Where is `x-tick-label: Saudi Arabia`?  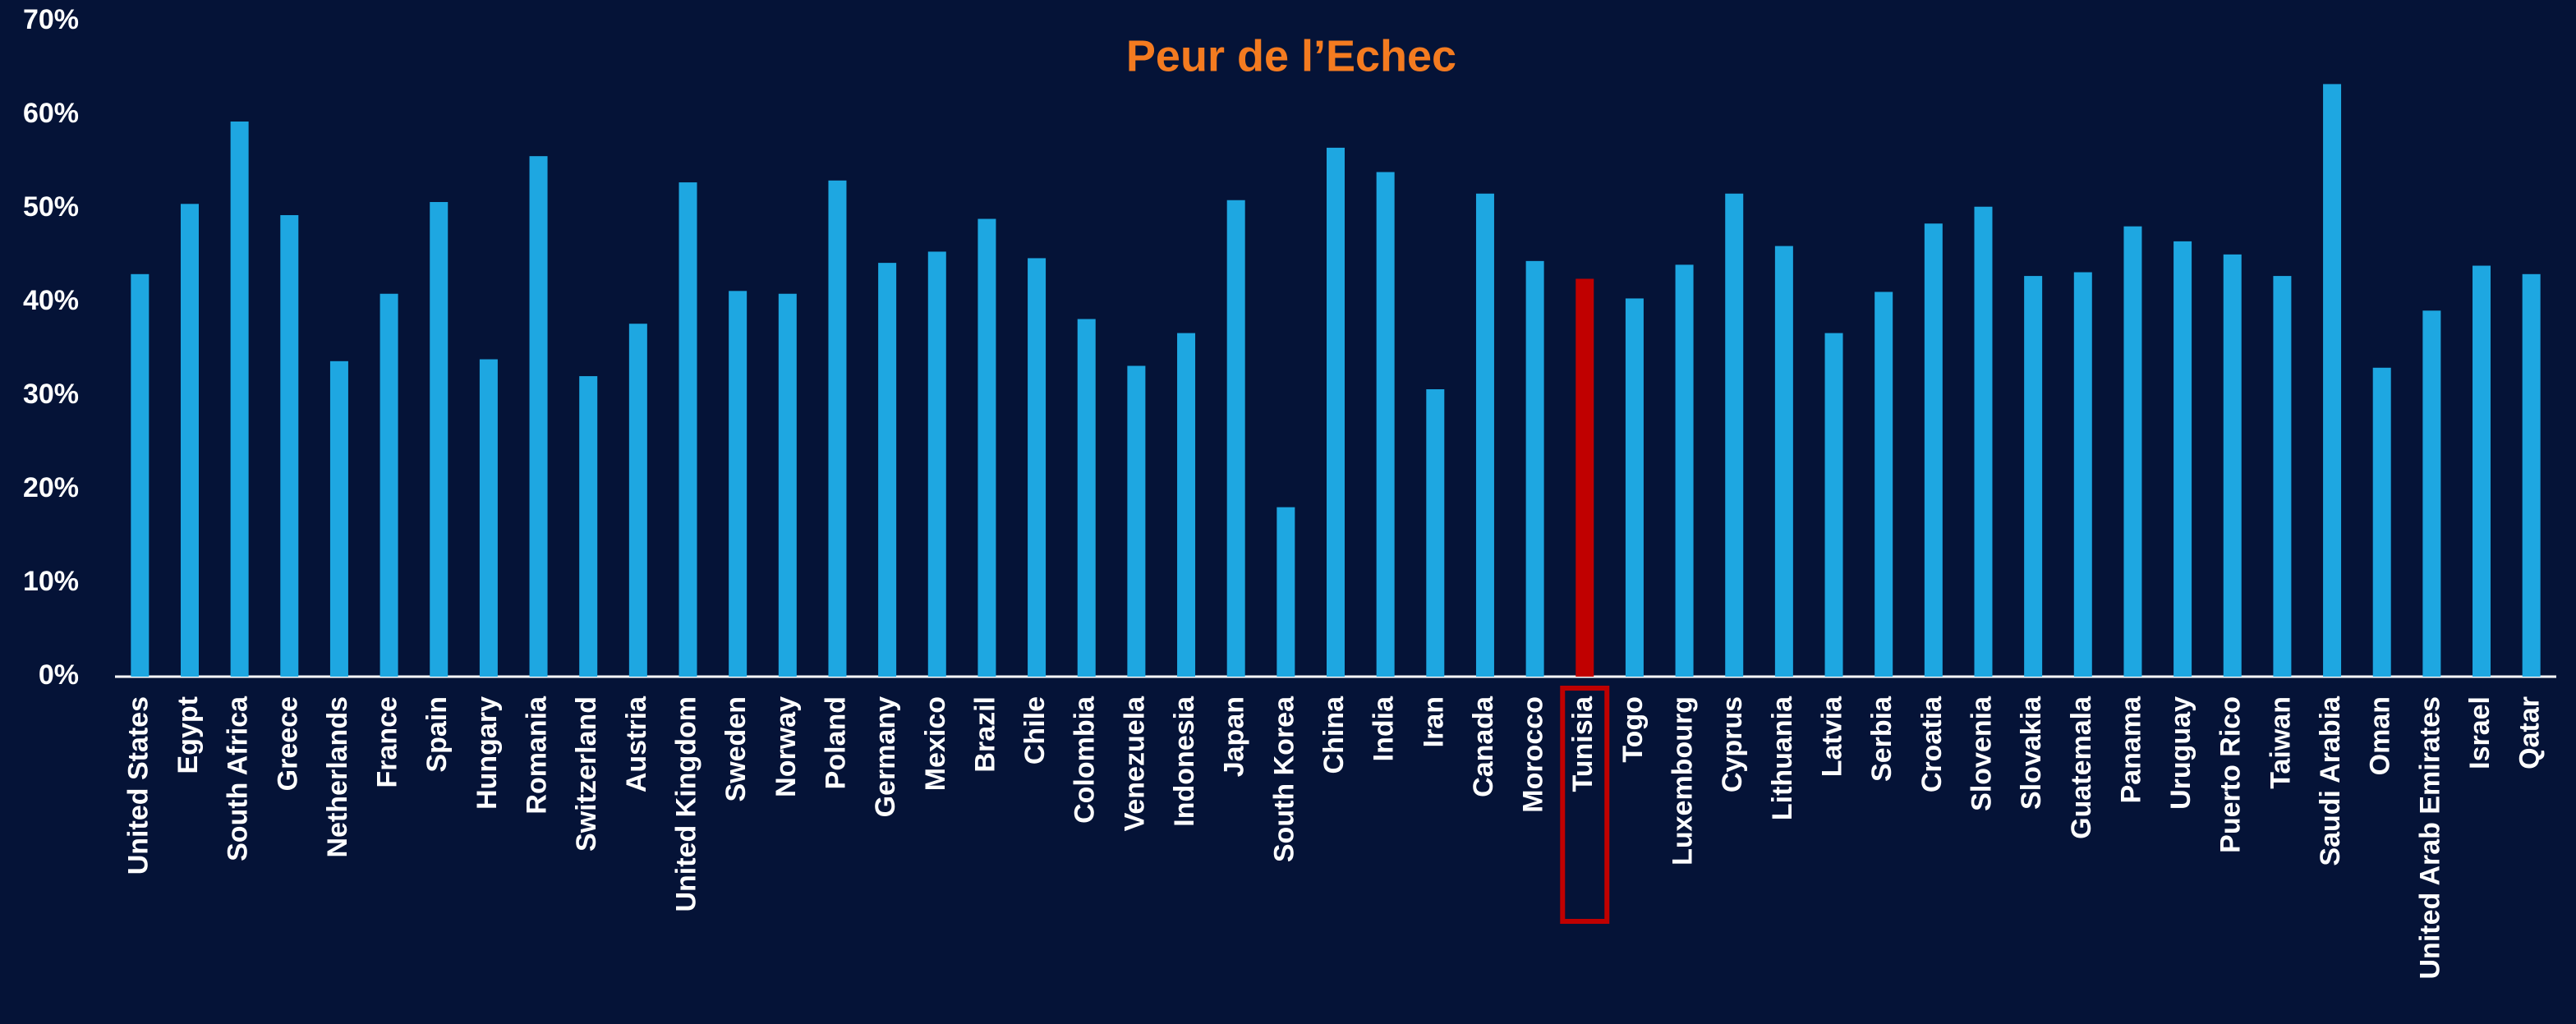 x-tick-label: Saudi Arabia is located at coordinates (2330, 781).